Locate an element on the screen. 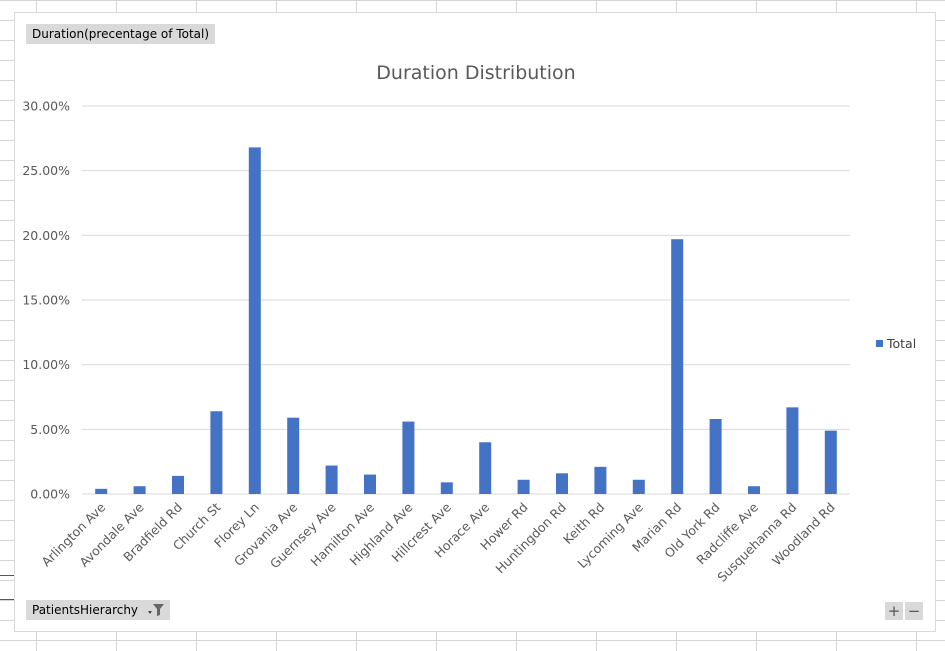 The width and height of the screenshot is (945, 651). x-tick-label: Arlington Ave is located at coordinates (73, 534).